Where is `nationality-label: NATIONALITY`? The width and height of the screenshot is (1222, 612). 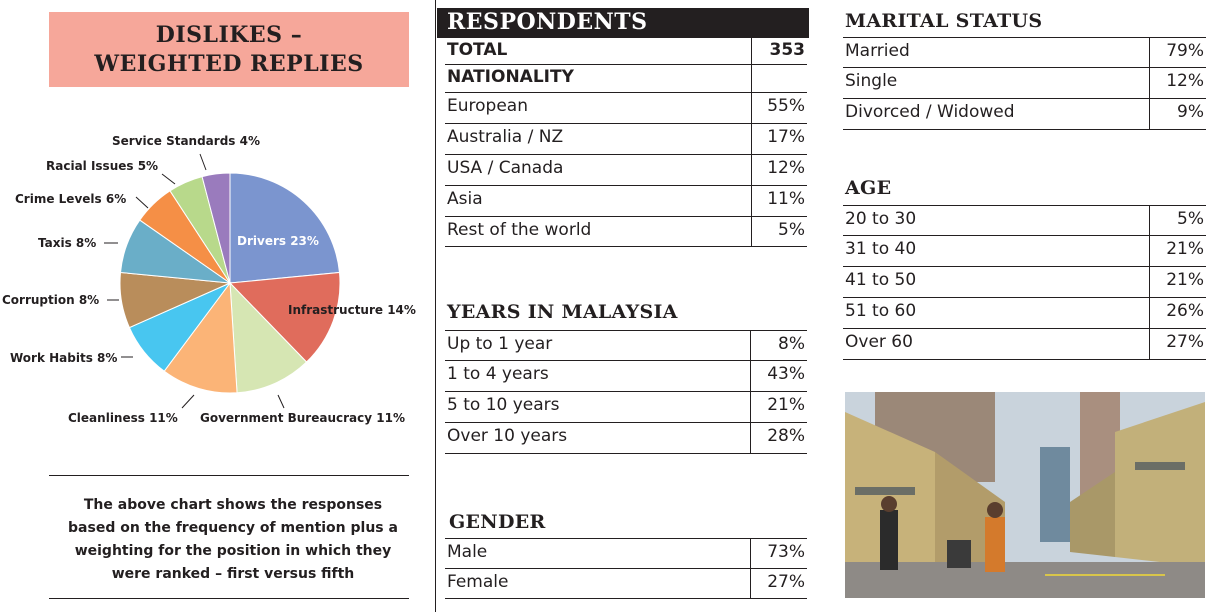 nationality-label: NATIONALITY is located at coordinates (510, 77).